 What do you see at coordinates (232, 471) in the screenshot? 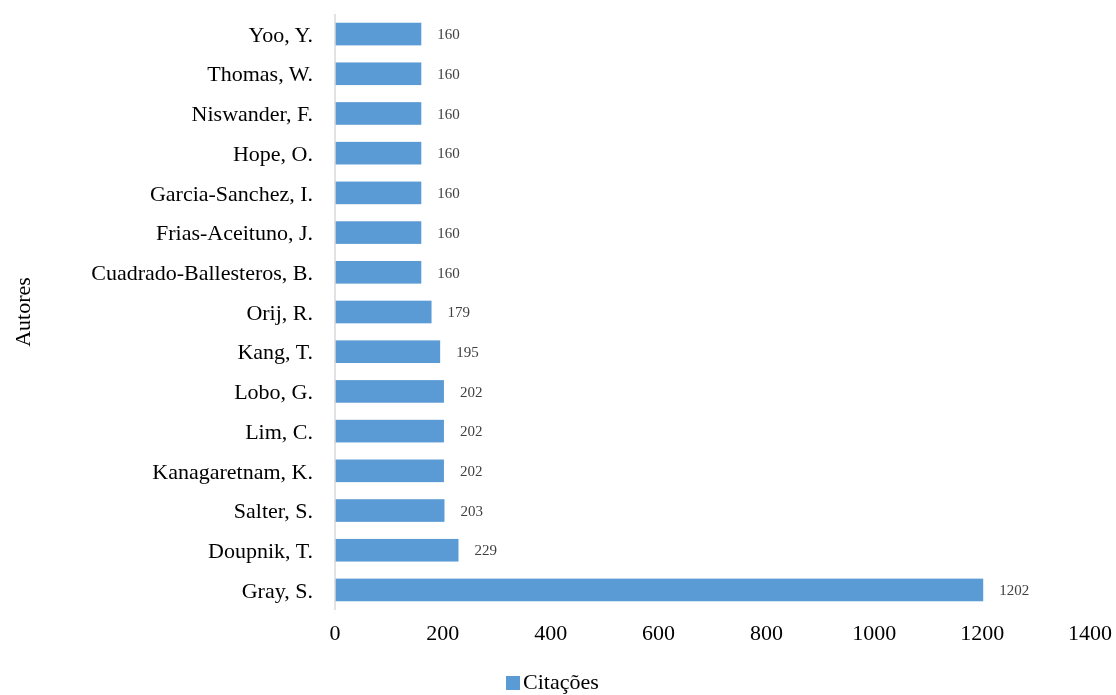
I see `y-tick-label: Kanagaretnam, K.` at bounding box center [232, 471].